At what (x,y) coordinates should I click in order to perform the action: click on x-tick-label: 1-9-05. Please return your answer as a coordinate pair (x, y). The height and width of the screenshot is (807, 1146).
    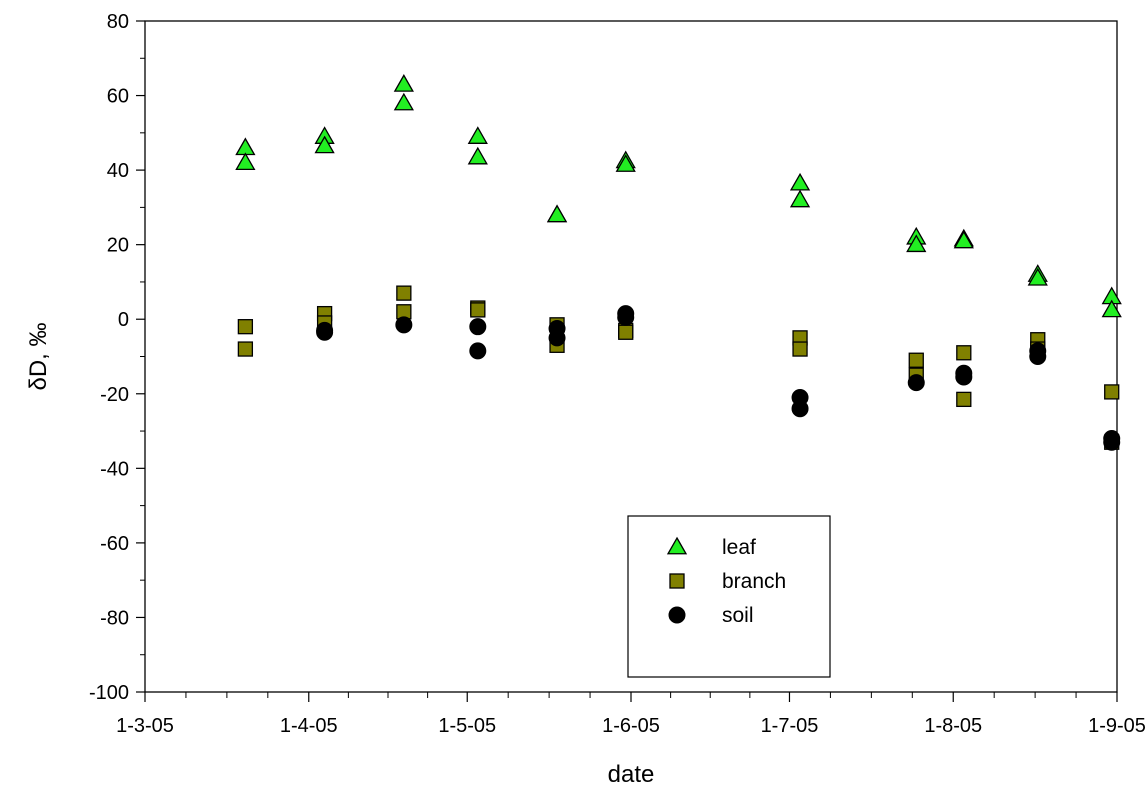
    Looking at the image, I should click on (1117, 726).